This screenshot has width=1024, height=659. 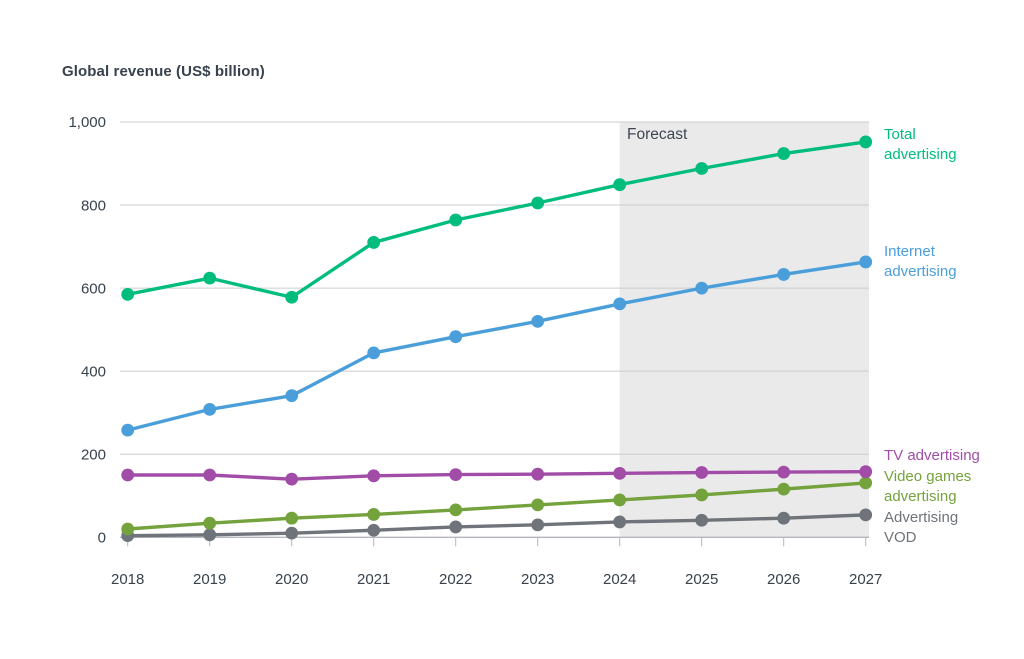 What do you see at coordinates (209, 579) in the screenshot?
I see `x-axis-tick-label: 2019` at bounding box center [209, 579].